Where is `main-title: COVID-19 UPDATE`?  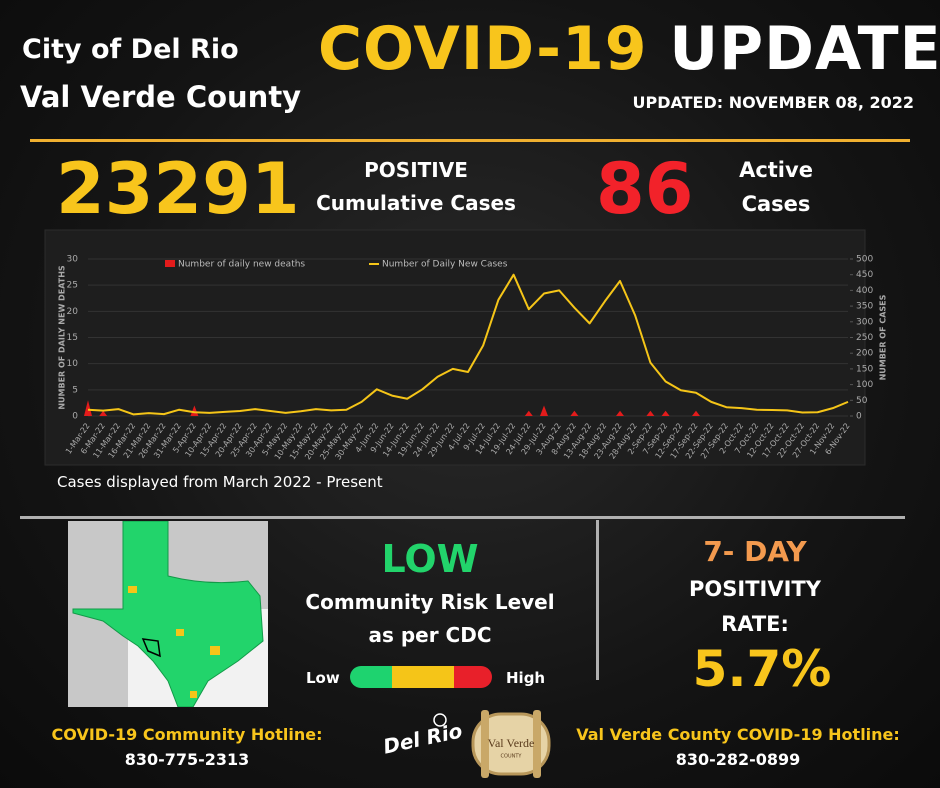 main-title: COVID-19 UPDATE is located at coordinates (629, 49).